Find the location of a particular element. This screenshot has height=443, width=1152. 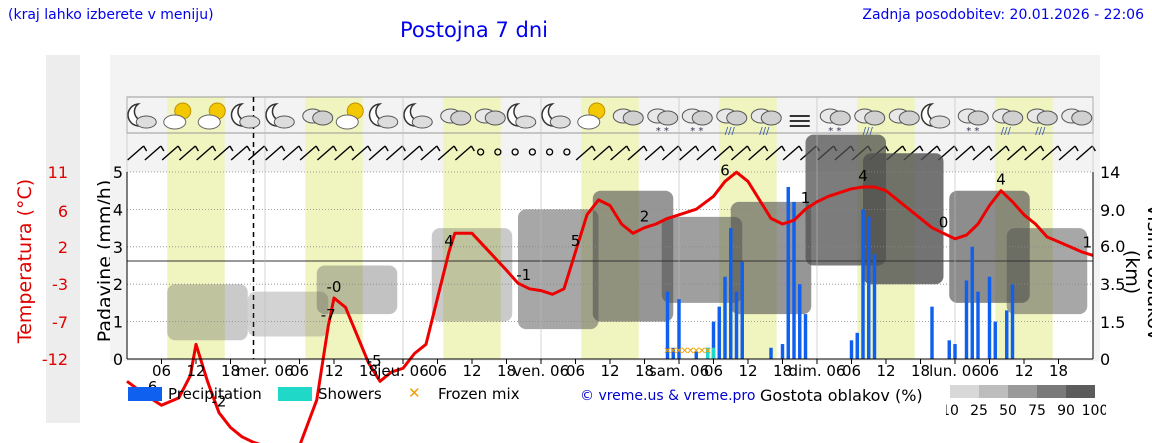

precip-tick-label: 4 is located at coordinates (118, 209).